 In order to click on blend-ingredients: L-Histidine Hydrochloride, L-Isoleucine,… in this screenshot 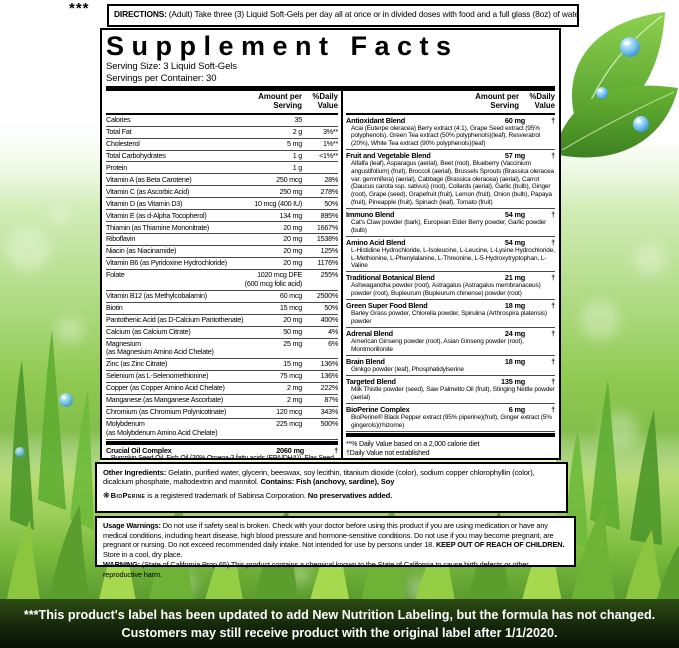, I will do `click(453, 258)`.